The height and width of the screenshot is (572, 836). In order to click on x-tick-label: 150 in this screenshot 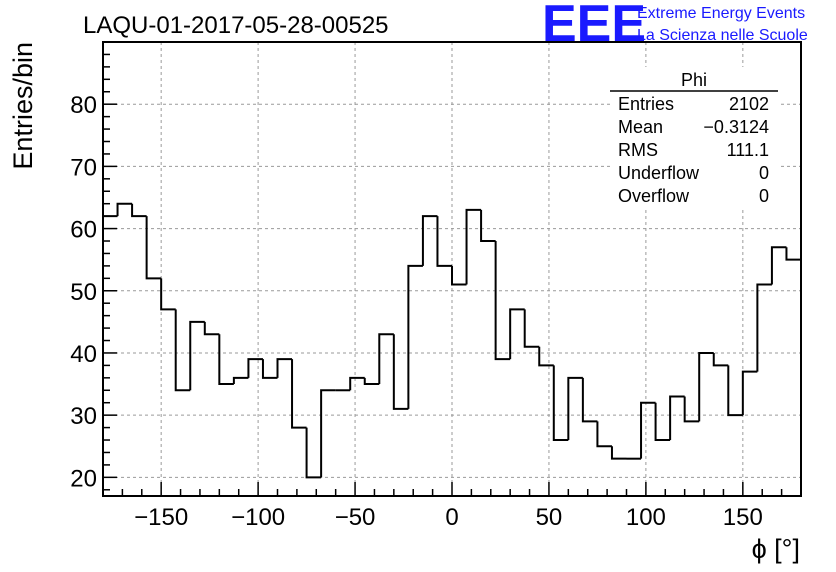, I will do `click(743, 517)`.